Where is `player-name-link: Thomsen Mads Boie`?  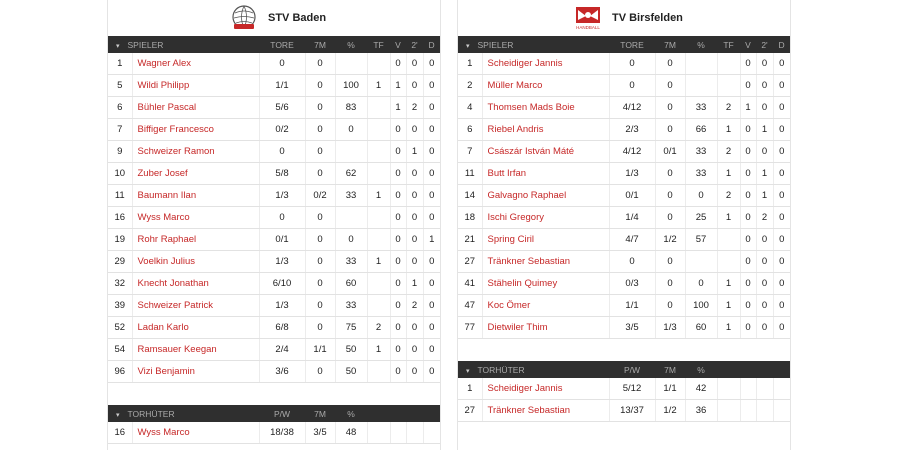
player-name-link: Thomsen Mads Boie is located at coordinates (546, 107).